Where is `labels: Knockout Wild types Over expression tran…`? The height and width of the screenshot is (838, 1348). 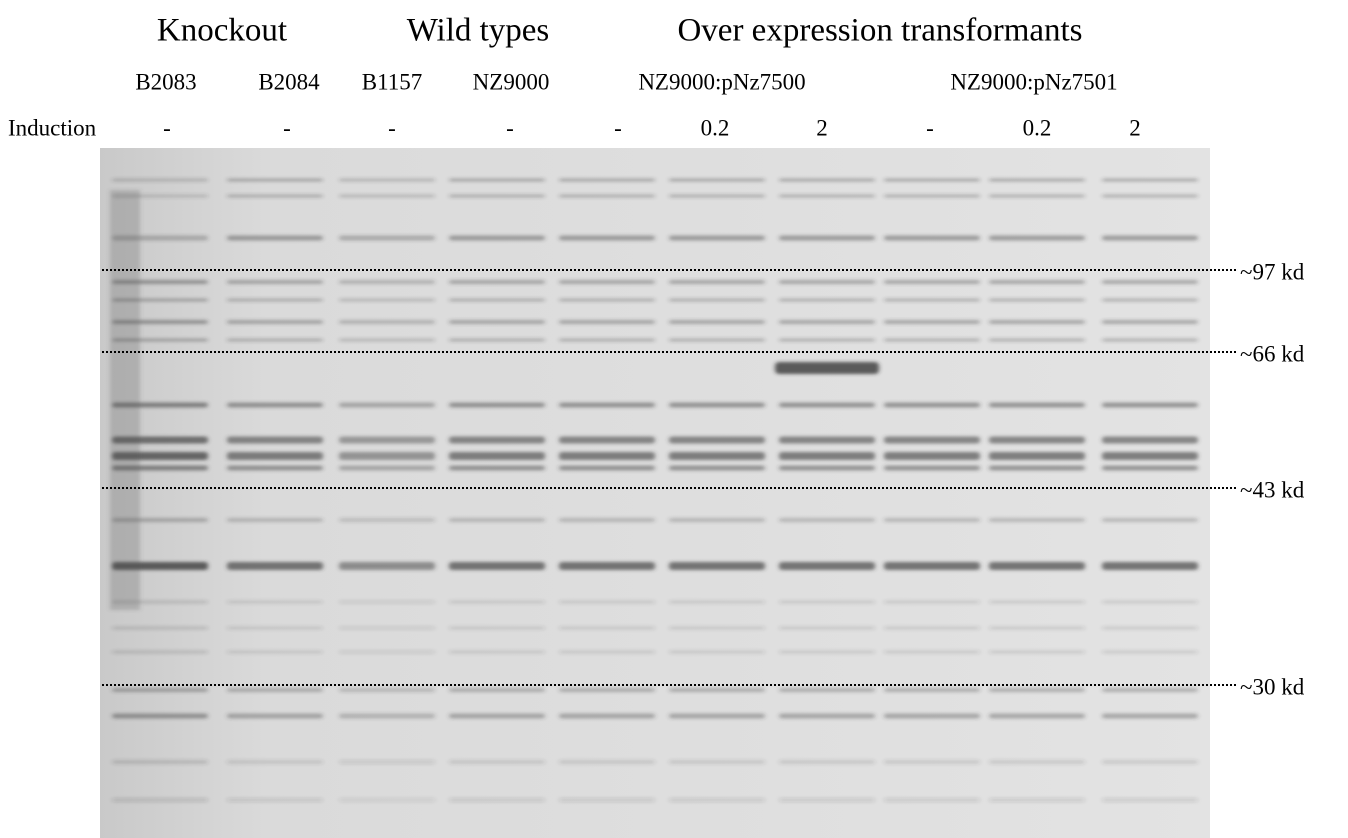
labels: Knockout Wild types Over expression tran… is located at coordinates (563, 77).